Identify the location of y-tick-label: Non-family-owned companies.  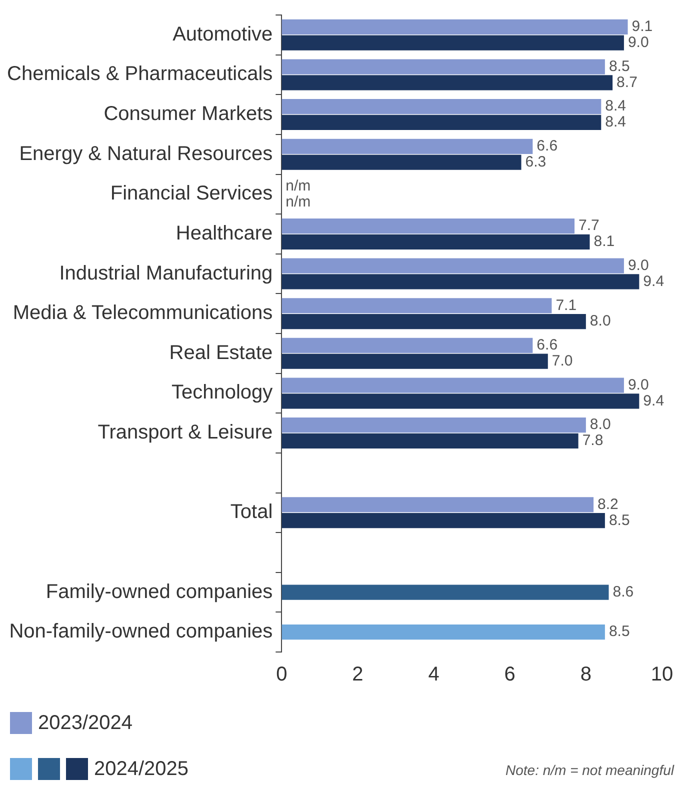
(141, 631).